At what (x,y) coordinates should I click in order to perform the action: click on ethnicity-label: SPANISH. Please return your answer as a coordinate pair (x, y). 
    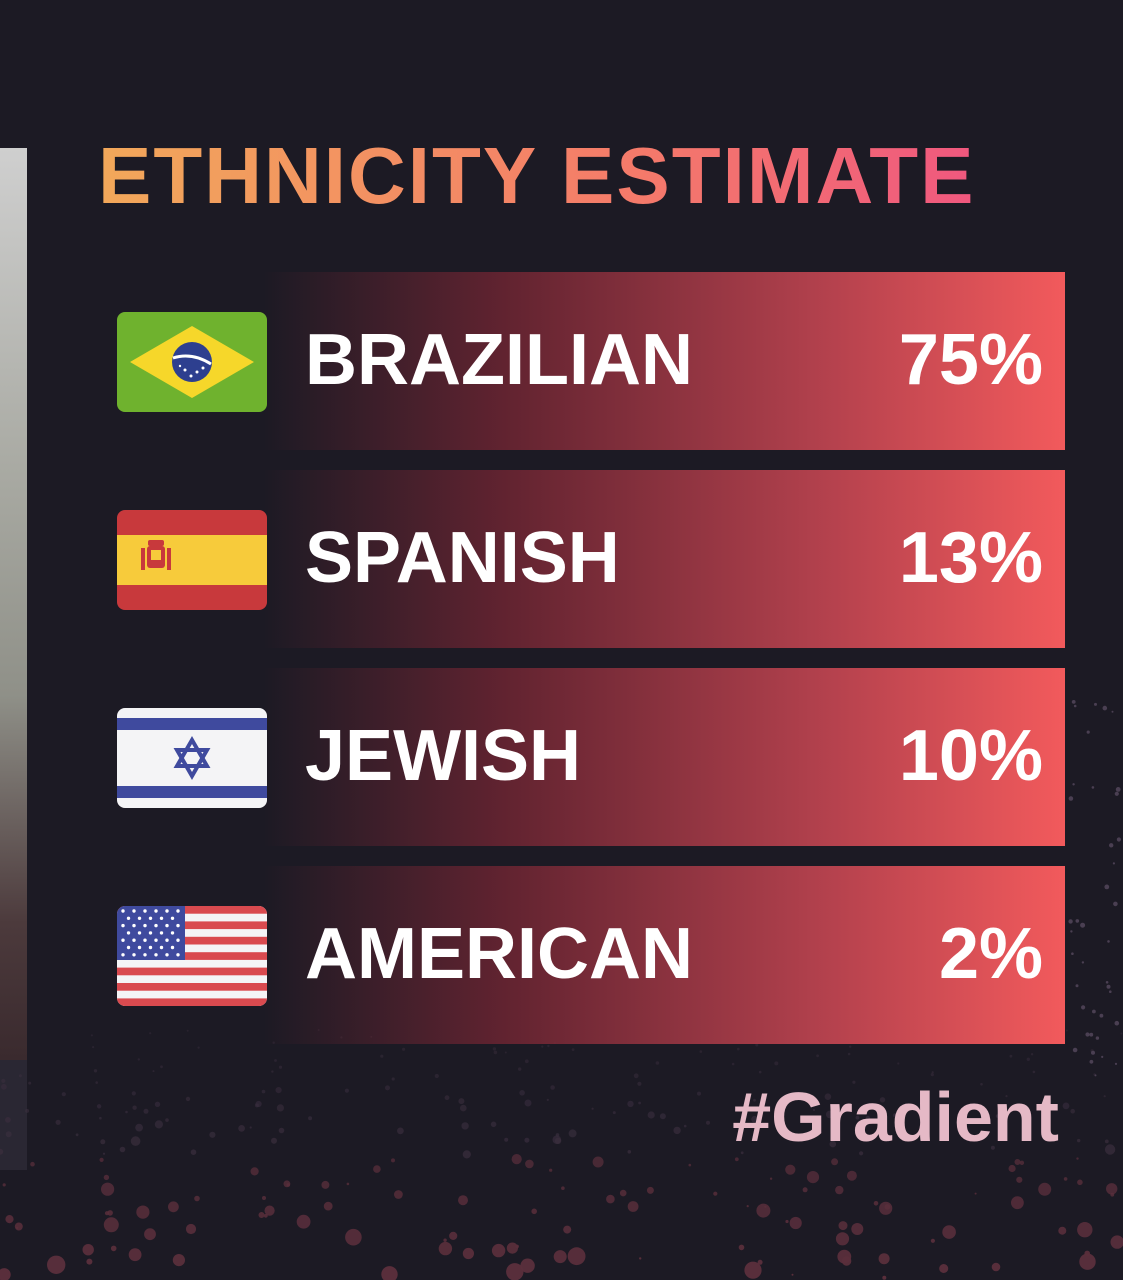
    Looking at the image, I should click on (462, 558).